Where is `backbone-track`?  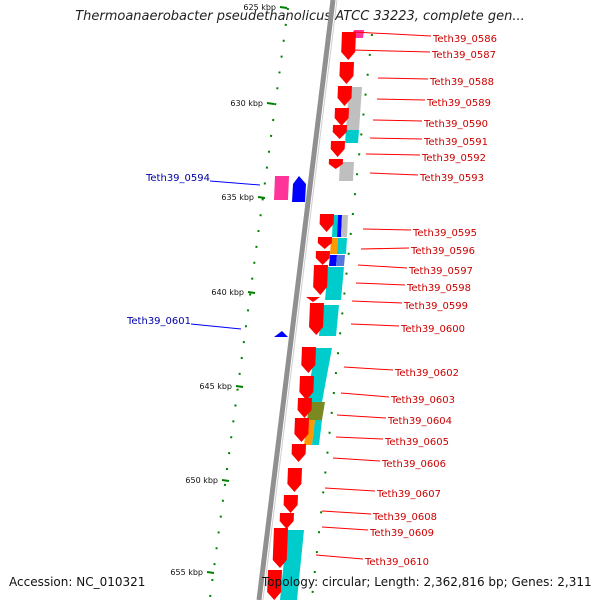
backbone-track is located at coordinates (297, 300).